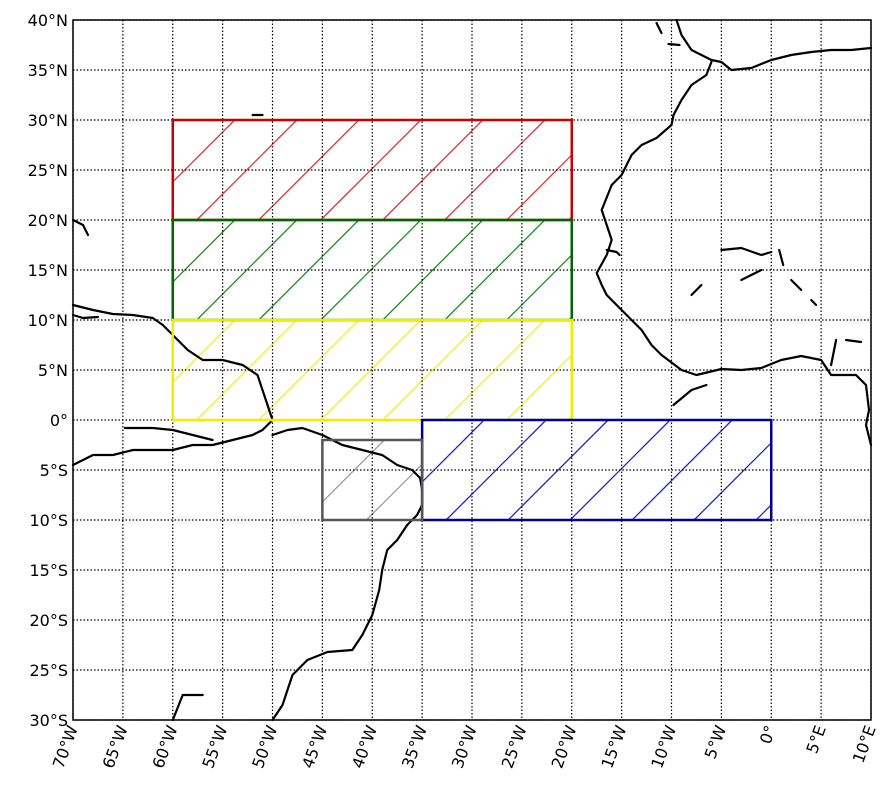 The height and width of the screenshot is (790, 882). What do you see at coordinates (864, 744) in the screenshot?
I see `lon-tick-label: 10°E` at bounding box center [864, 744].